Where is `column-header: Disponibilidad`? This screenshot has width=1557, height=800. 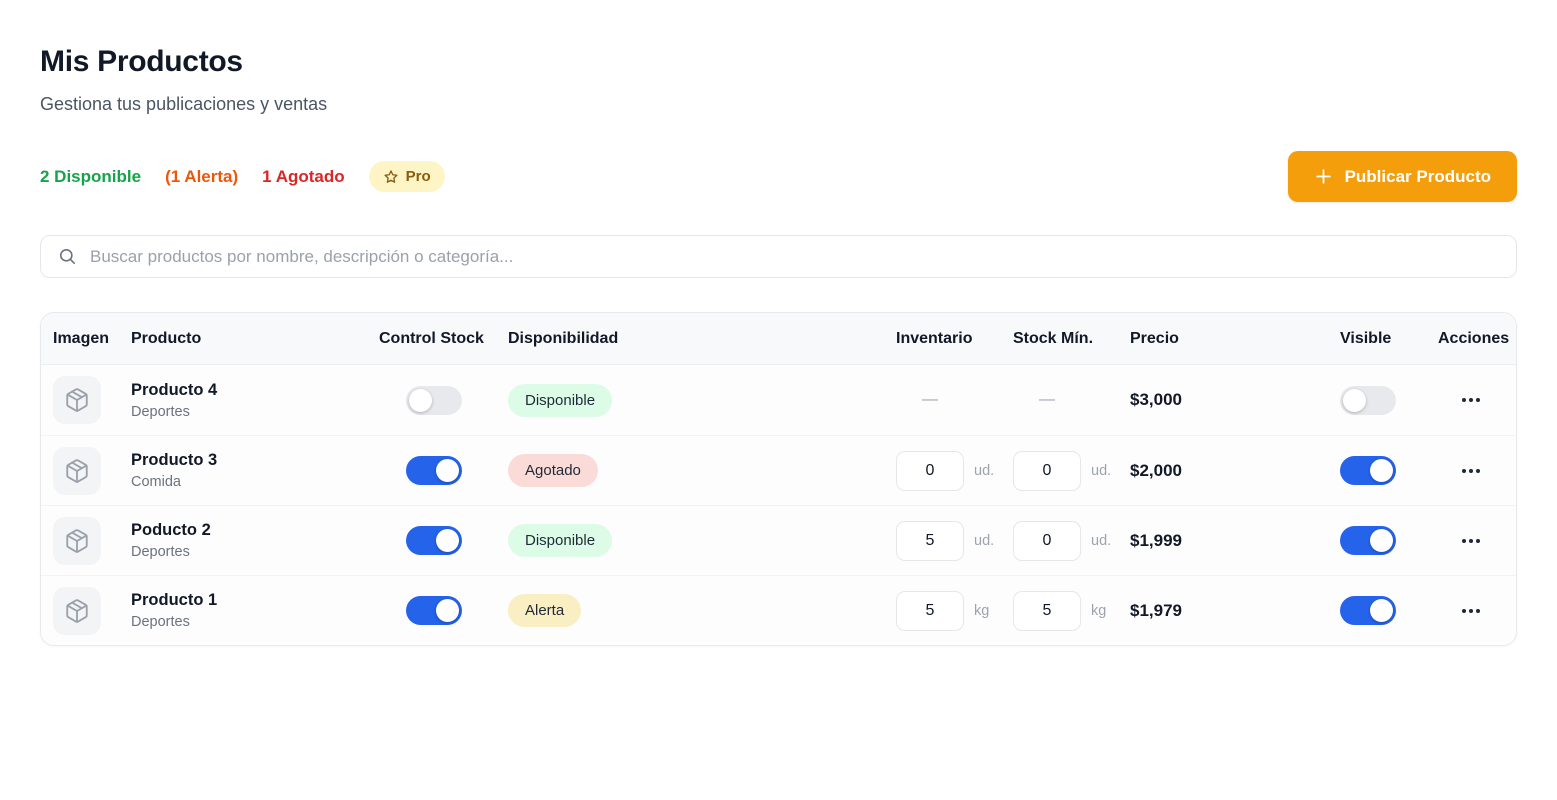 column-header: Disponibilidad is located at coordinates (563, 338).